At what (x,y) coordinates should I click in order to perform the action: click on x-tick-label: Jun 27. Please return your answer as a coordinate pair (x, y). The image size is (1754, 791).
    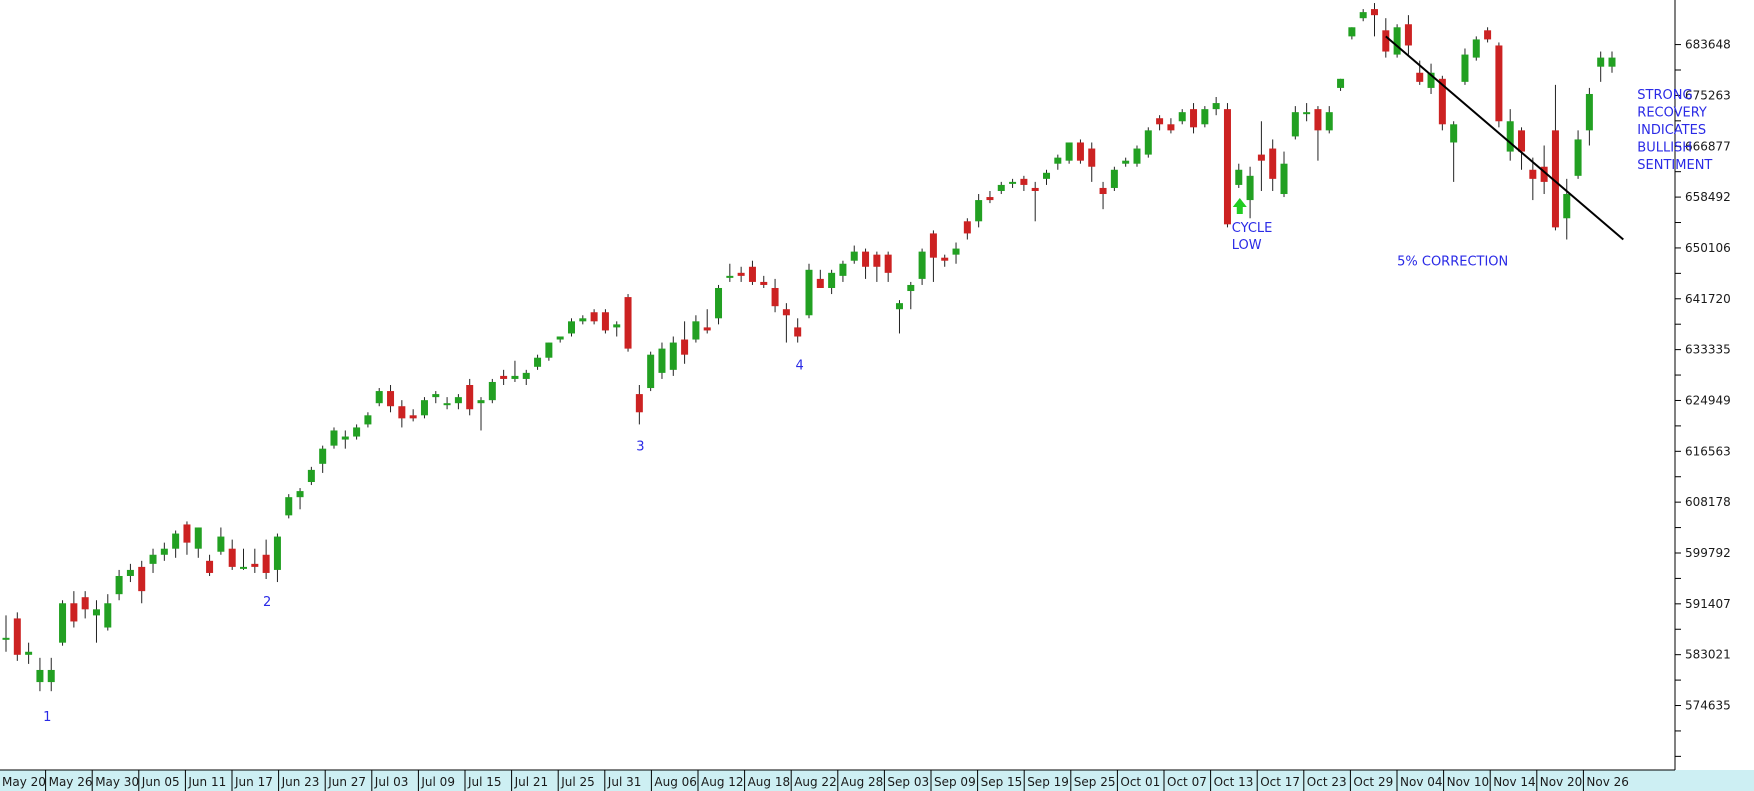
    Looking at the image, I should click on (346, 782).